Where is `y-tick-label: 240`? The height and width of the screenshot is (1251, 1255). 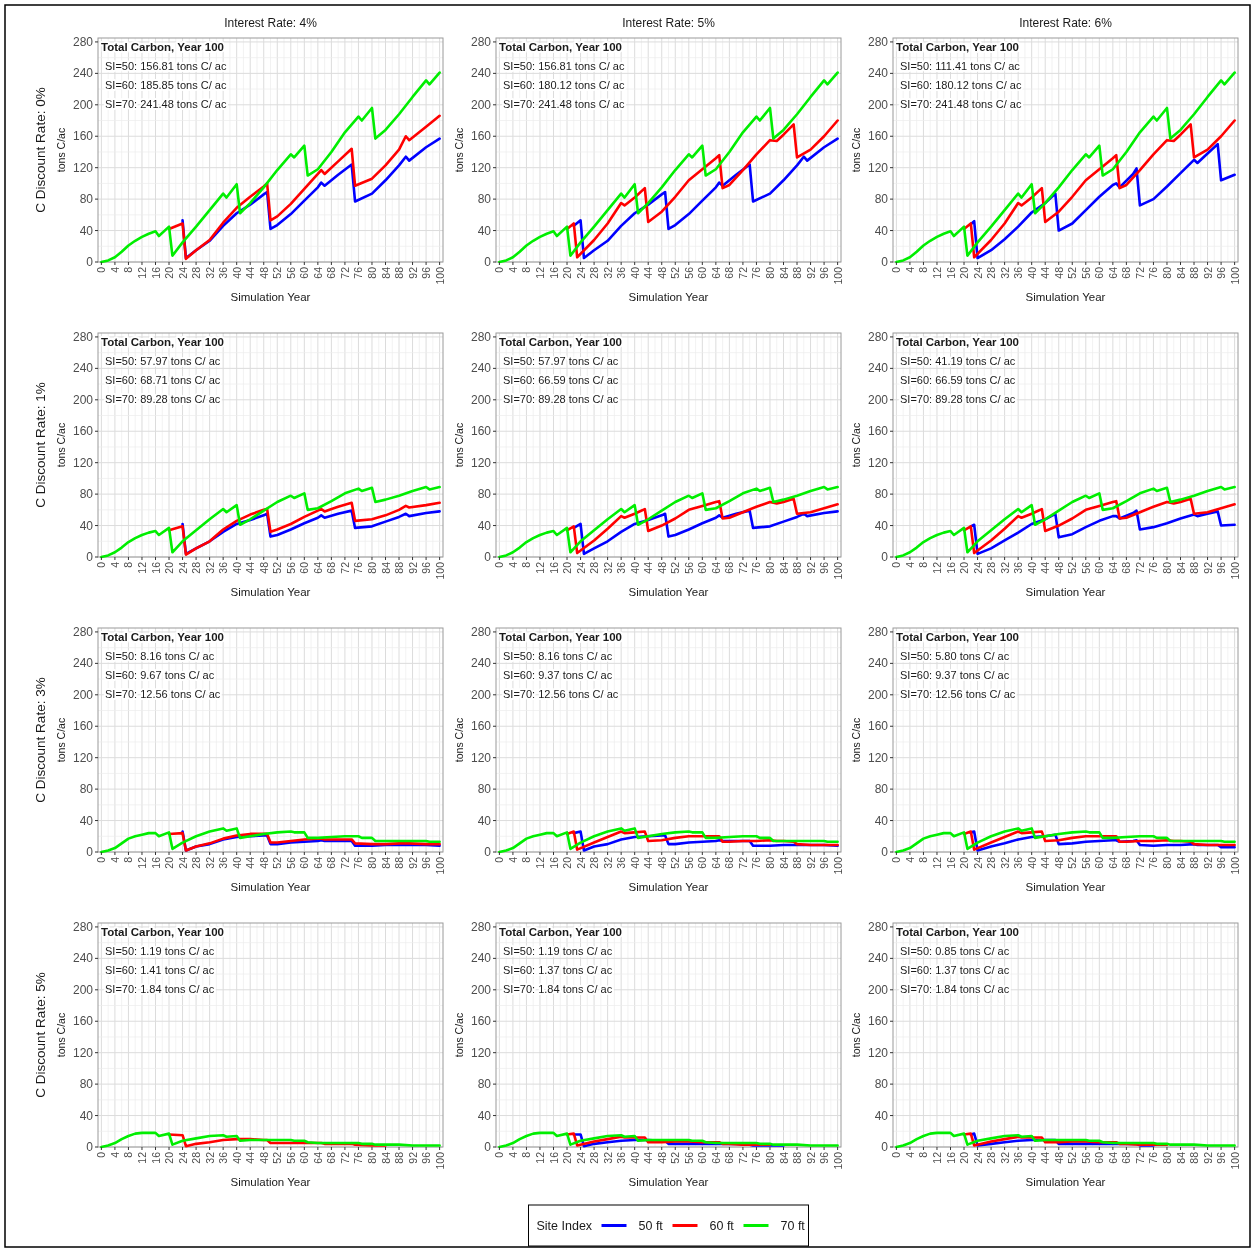 y-tick-label: 240 is located at coordinates (83, 368).